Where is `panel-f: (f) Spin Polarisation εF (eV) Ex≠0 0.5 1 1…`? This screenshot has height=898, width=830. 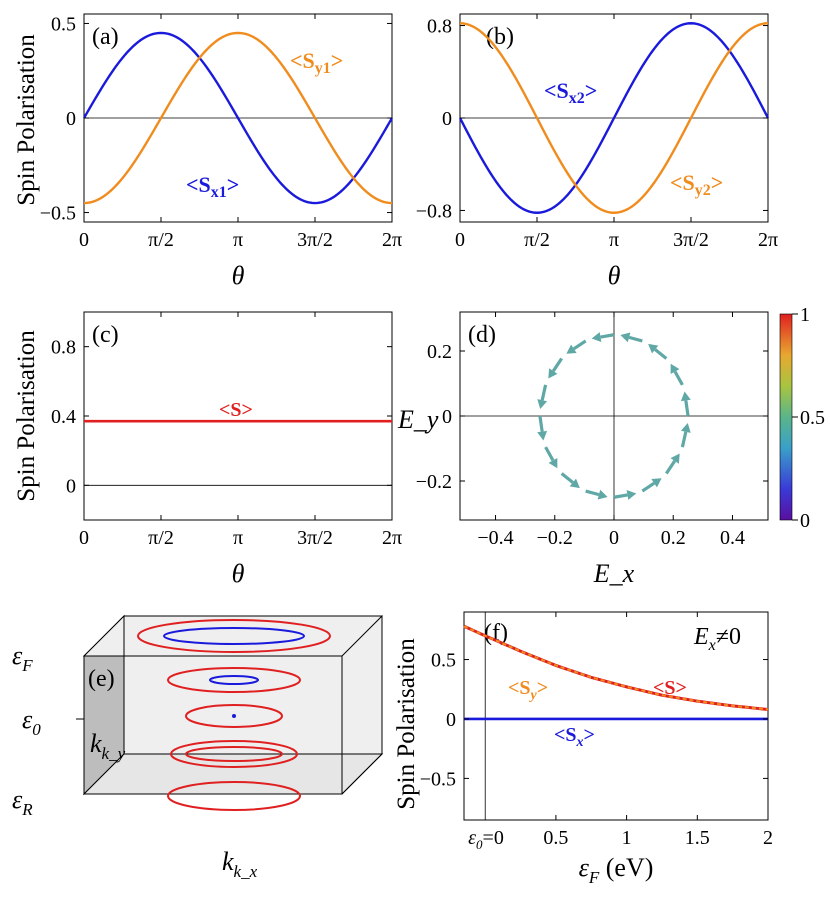
panel-f: (f) Spin Polarisation εF (eV) Ex≠0 0.5 1 1… is located at coordinates (583, 749).